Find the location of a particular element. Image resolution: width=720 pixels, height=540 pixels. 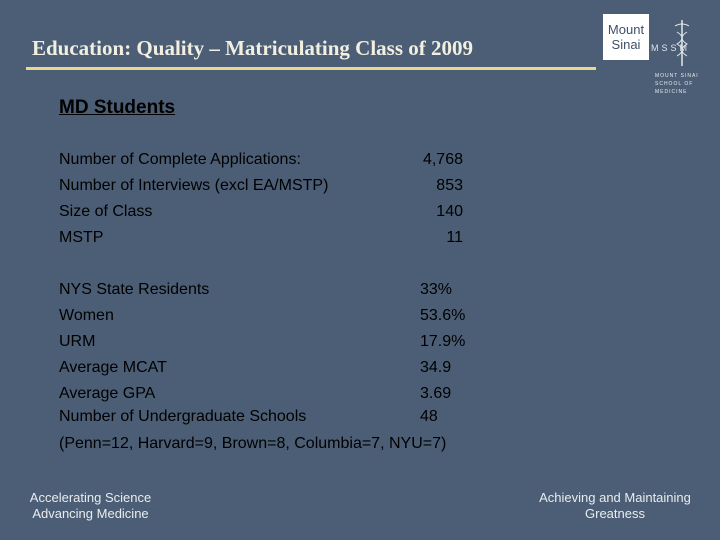

logo-wordmark: Mount Sinai is located at coordinates (626, 37).